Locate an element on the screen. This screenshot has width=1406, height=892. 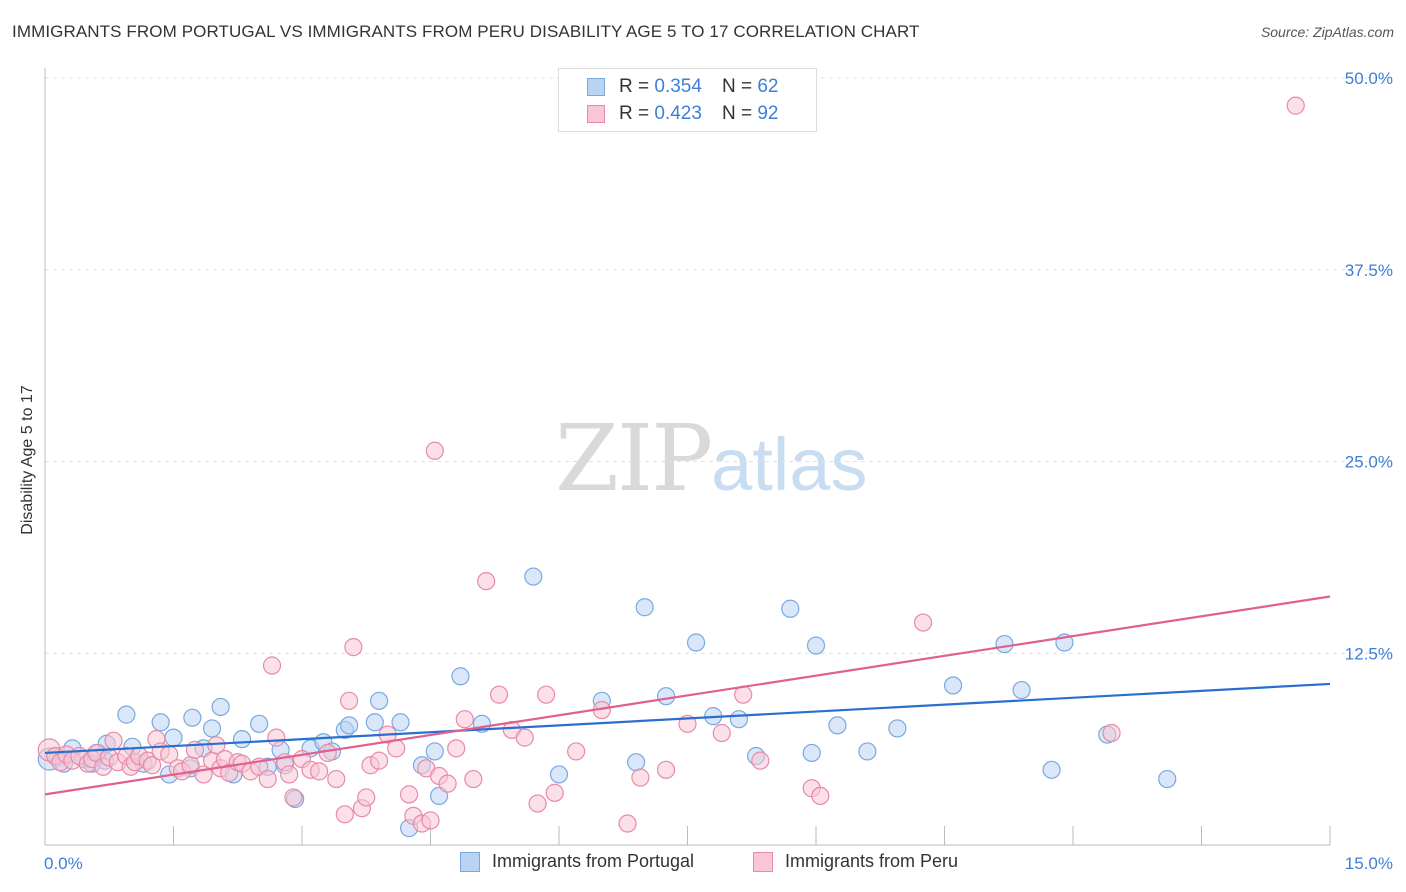
y-tick-label: 37.5% is located at coordinates (1369, 270).